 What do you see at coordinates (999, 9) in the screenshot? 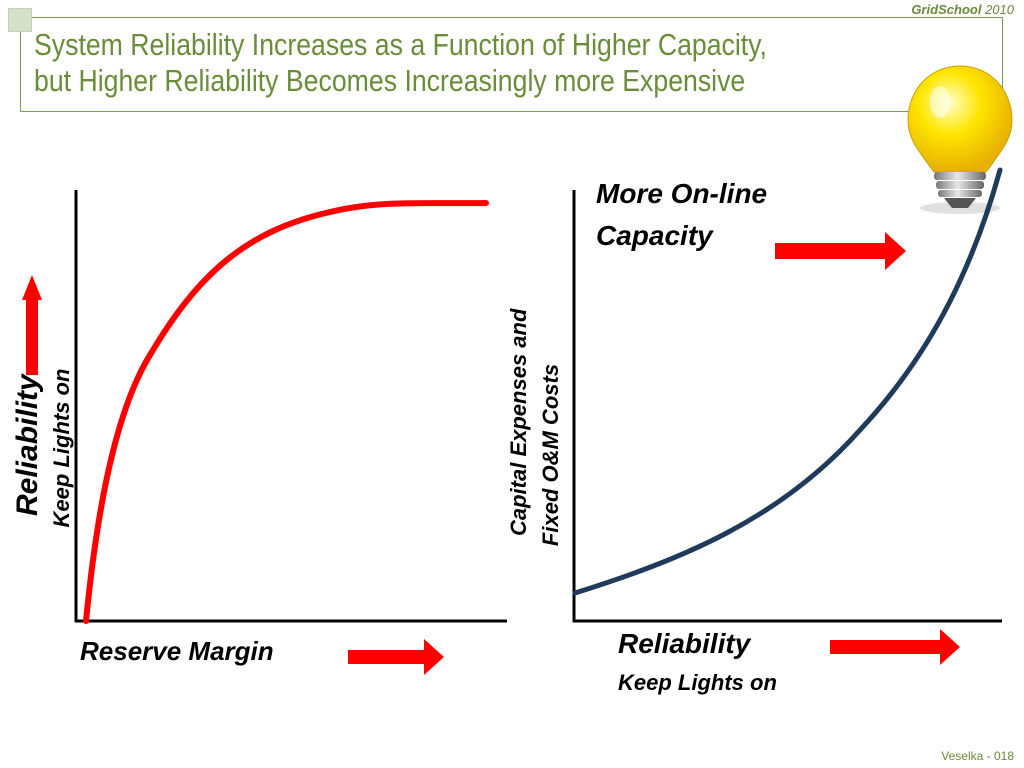
I see `brand-year: 2010` at bounding box center [999, 9].